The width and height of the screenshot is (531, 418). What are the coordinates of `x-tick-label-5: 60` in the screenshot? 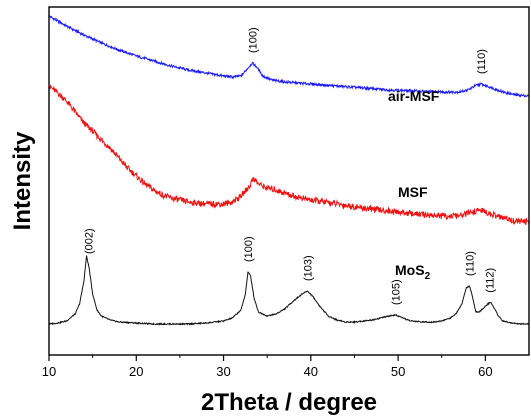 It's located at (485, 371).